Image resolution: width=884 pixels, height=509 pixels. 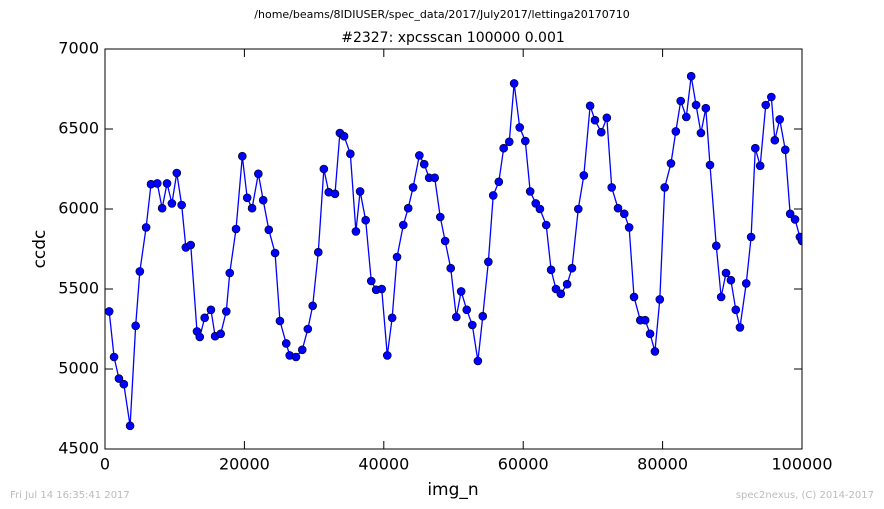 What do you see at coordinates (801, 464) in the screenshot?
I see `x-tick-label: 100000` at bounding box center [801, 464].